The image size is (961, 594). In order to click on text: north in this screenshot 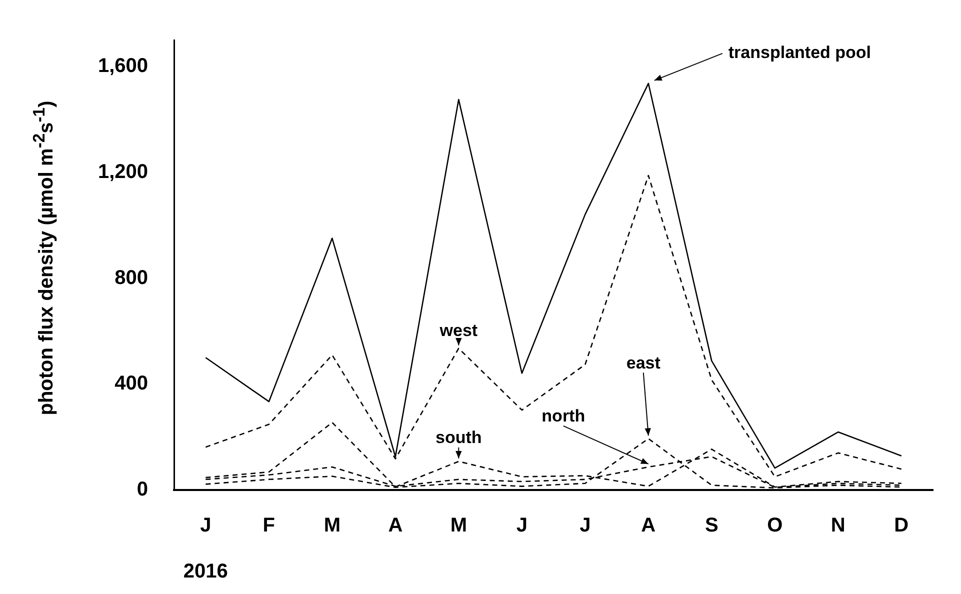, I will do `click(564, 416)`.